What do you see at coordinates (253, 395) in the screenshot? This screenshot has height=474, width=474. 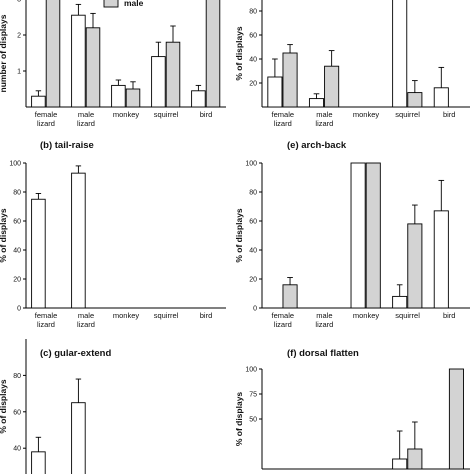 I see `y-tick-label: 75` at bounding box center [253, 395].